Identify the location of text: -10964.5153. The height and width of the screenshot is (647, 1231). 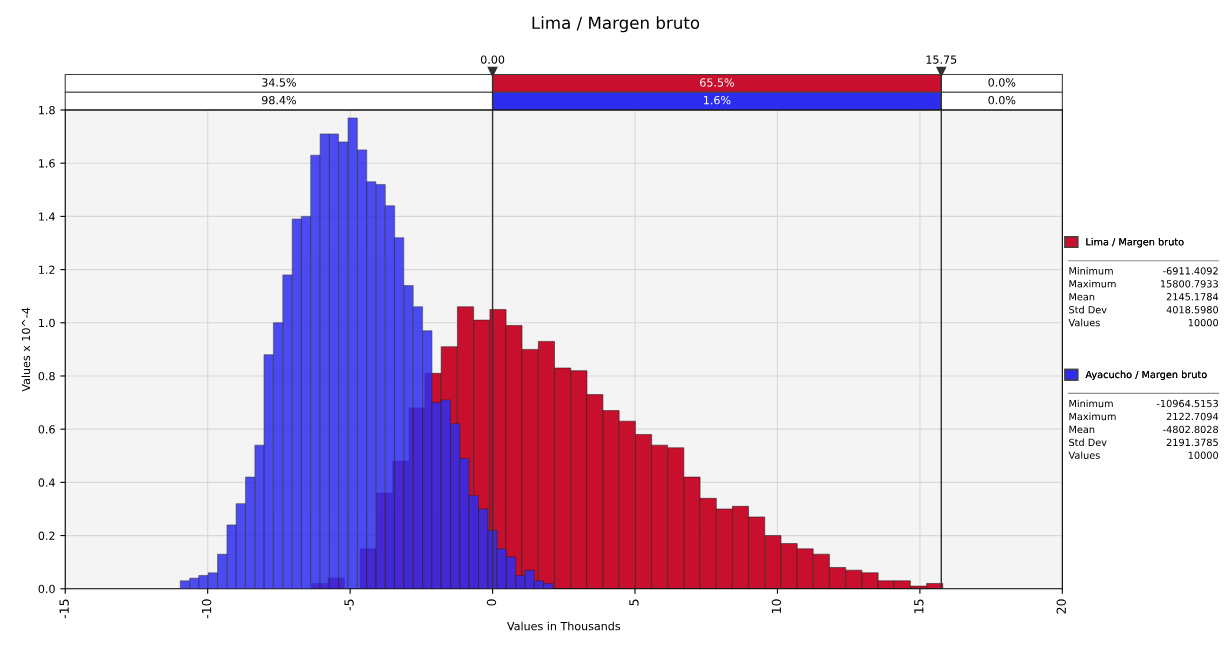
(1187, 403).